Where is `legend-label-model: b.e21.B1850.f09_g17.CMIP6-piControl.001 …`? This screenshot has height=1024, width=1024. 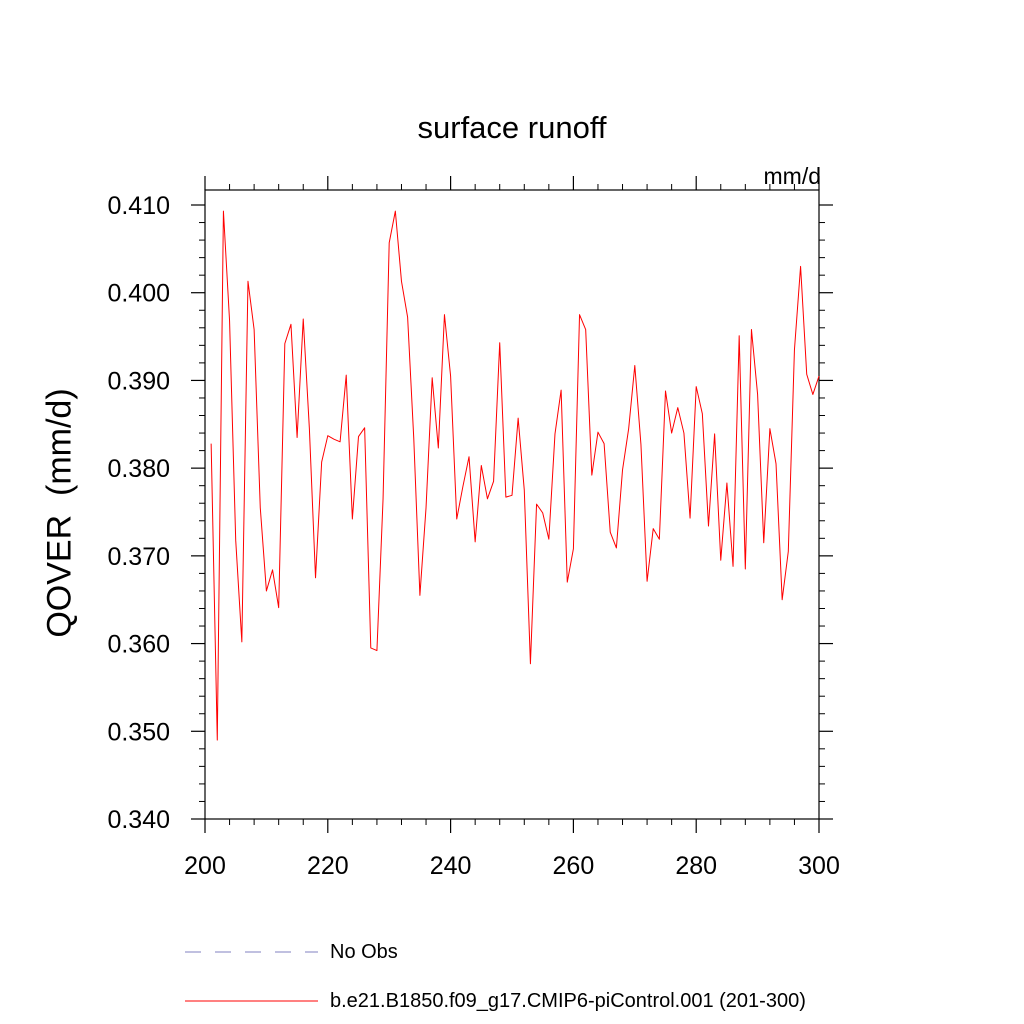
legend-label-model: b.e21.B1850.f09_g17.CMIP6-piControl.001 … is located at coordinates (568, 1001).